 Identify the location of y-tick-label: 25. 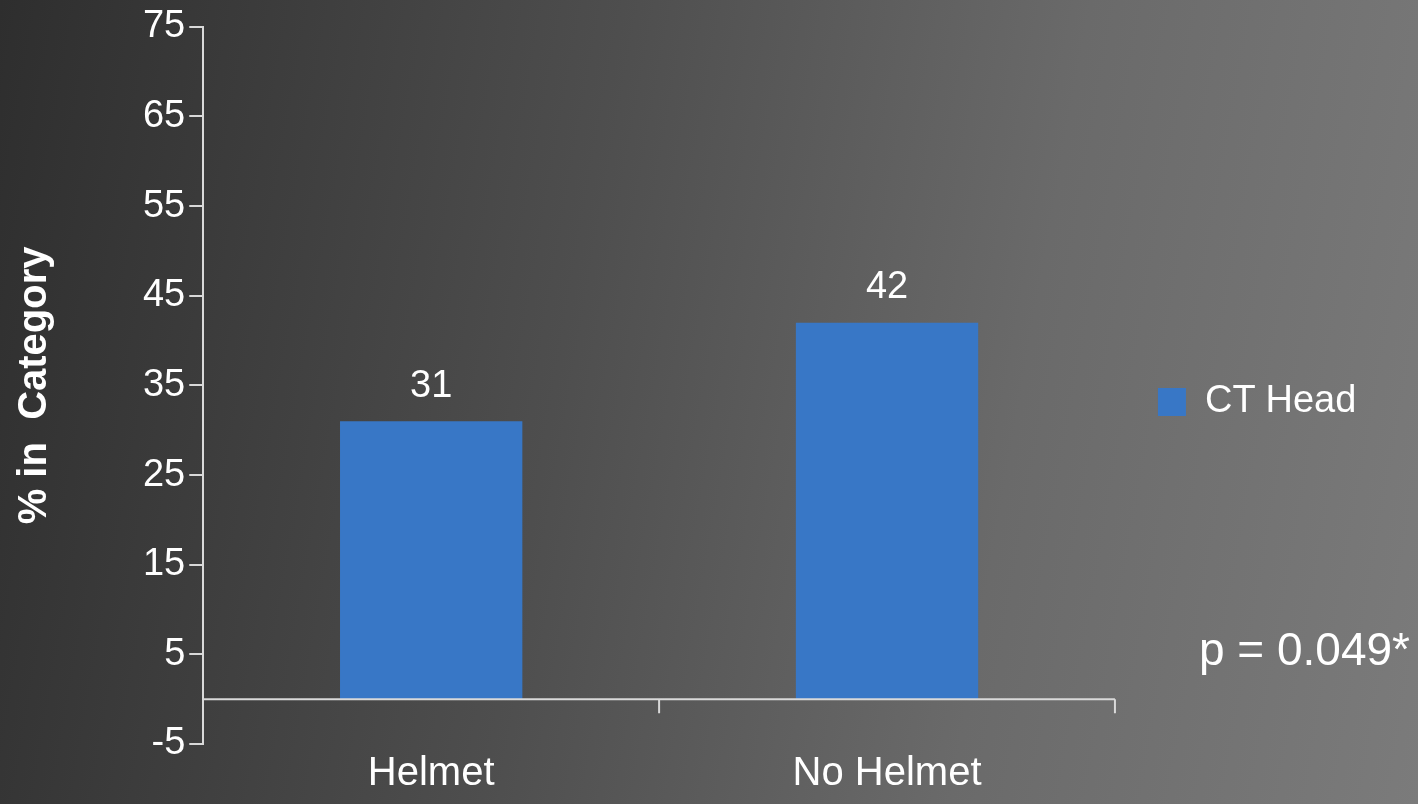
(164, 472).